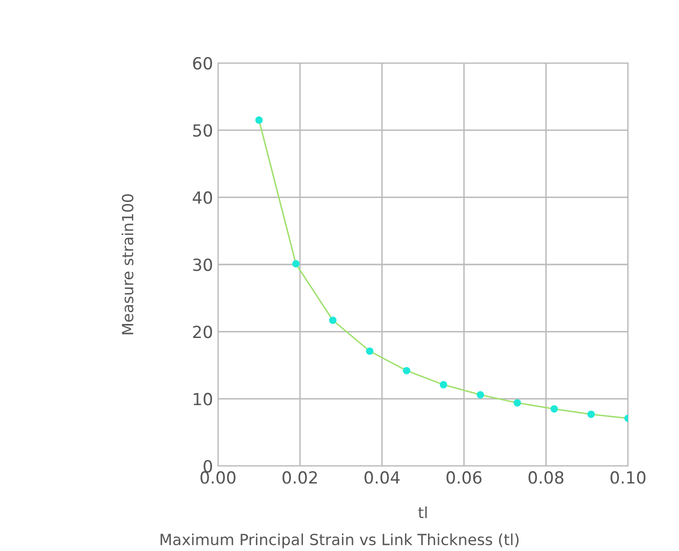  I want to click on y-tick-label: 60, so click(202, 63).